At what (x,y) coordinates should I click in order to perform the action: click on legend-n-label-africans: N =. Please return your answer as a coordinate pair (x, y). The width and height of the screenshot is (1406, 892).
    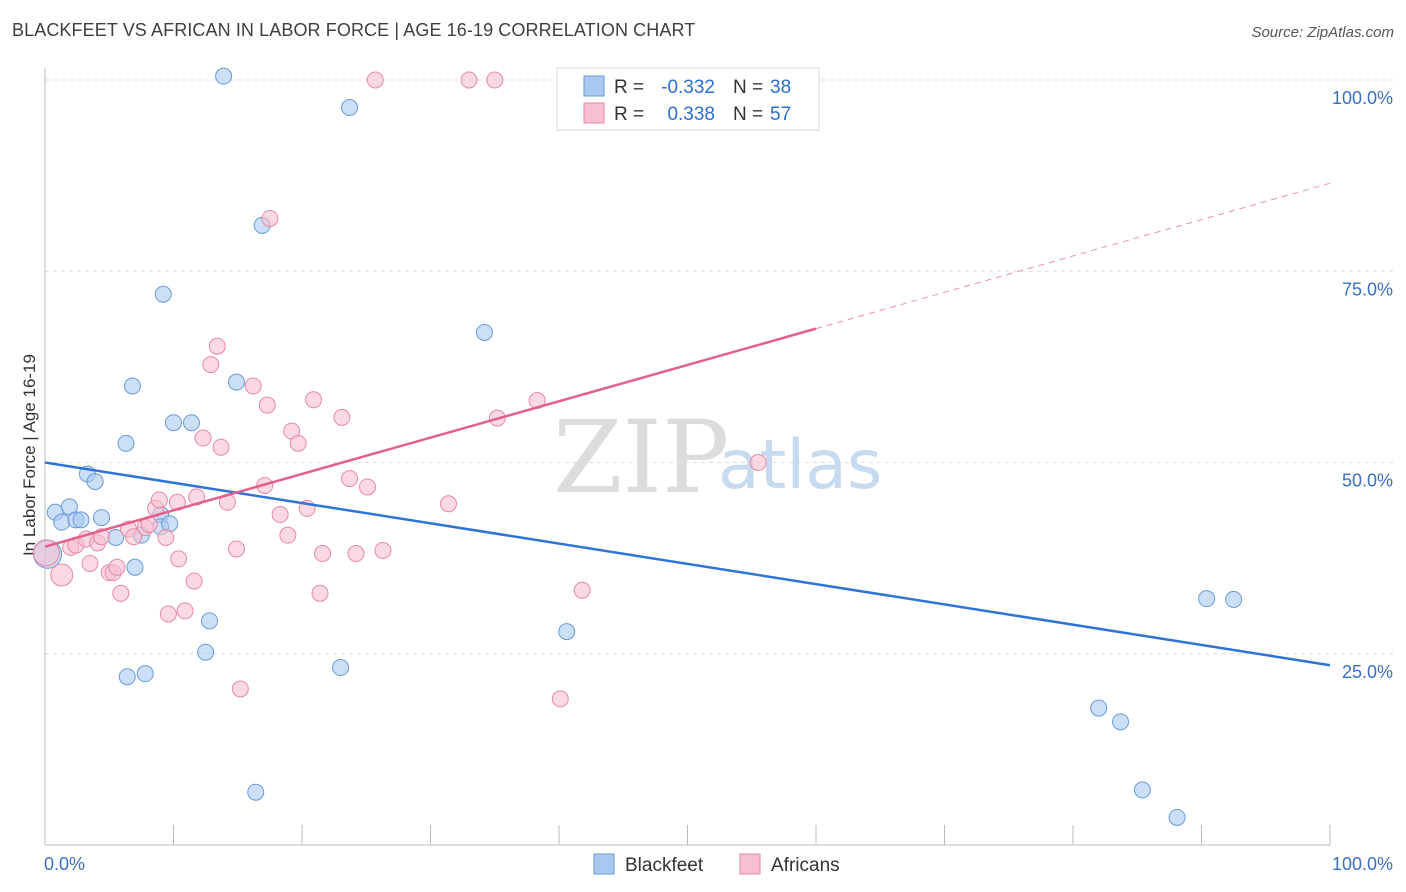
    Looking at the image, I should click on (748, 114).